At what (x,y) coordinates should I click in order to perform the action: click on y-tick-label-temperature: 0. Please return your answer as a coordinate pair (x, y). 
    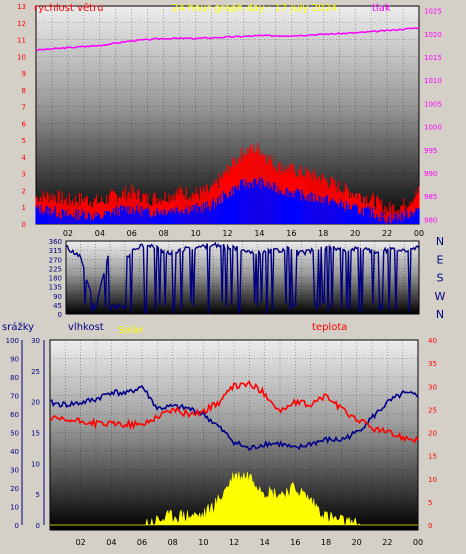
    Looking at the image, I should click on (430, 526).